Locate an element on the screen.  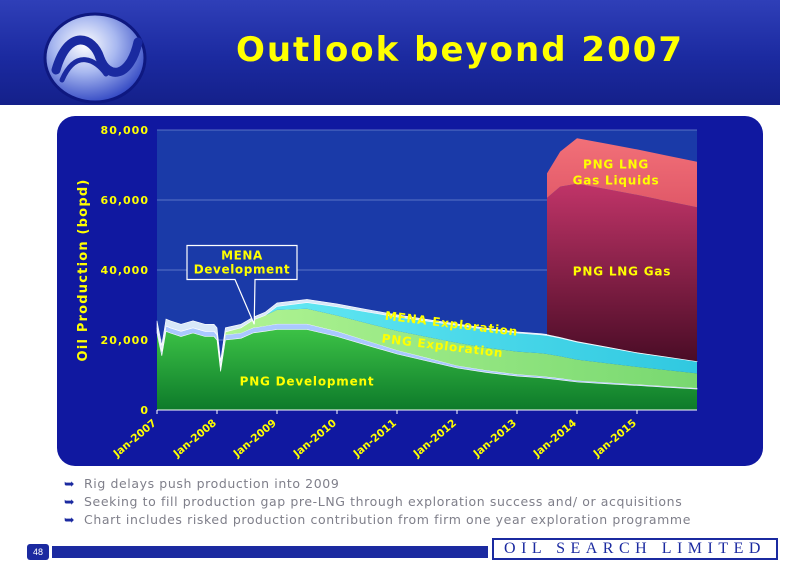
x-tick-label: Jan-2008 is located at coordinates (195, 438).